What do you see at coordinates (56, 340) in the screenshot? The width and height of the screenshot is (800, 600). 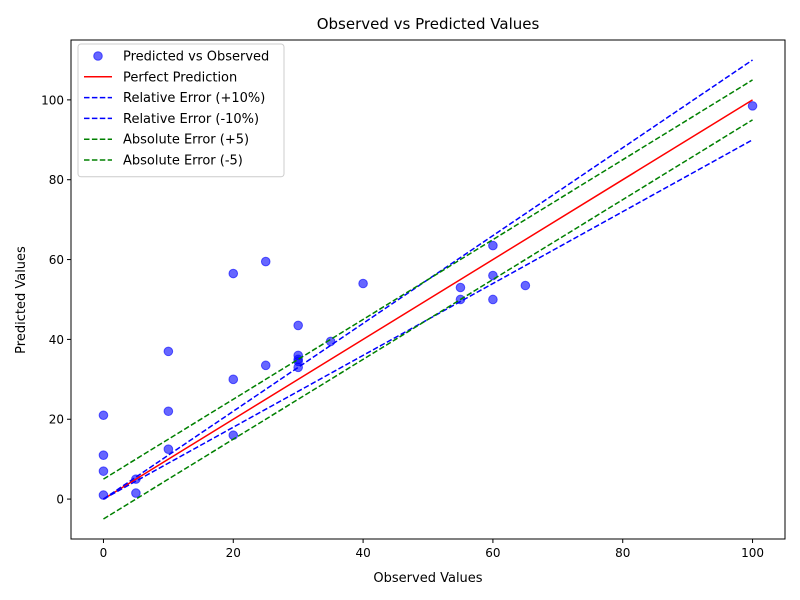 I see `y-tick-label: 40` at bounding box center [56, 340].